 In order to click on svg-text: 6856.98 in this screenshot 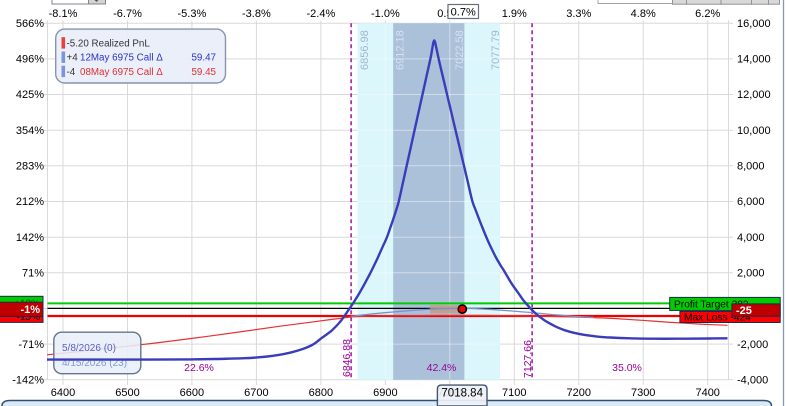, I will do `click(365, 50)`.